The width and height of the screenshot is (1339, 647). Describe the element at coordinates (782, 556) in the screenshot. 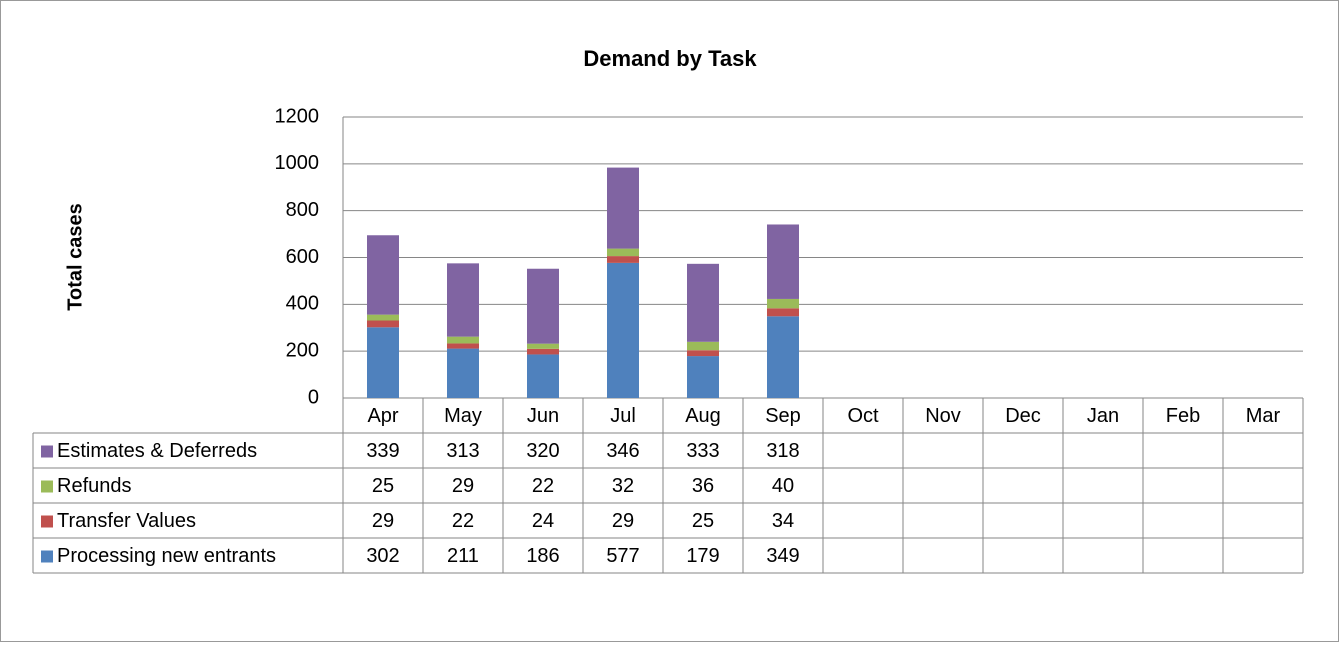

I see `table-value: 349` at that location.